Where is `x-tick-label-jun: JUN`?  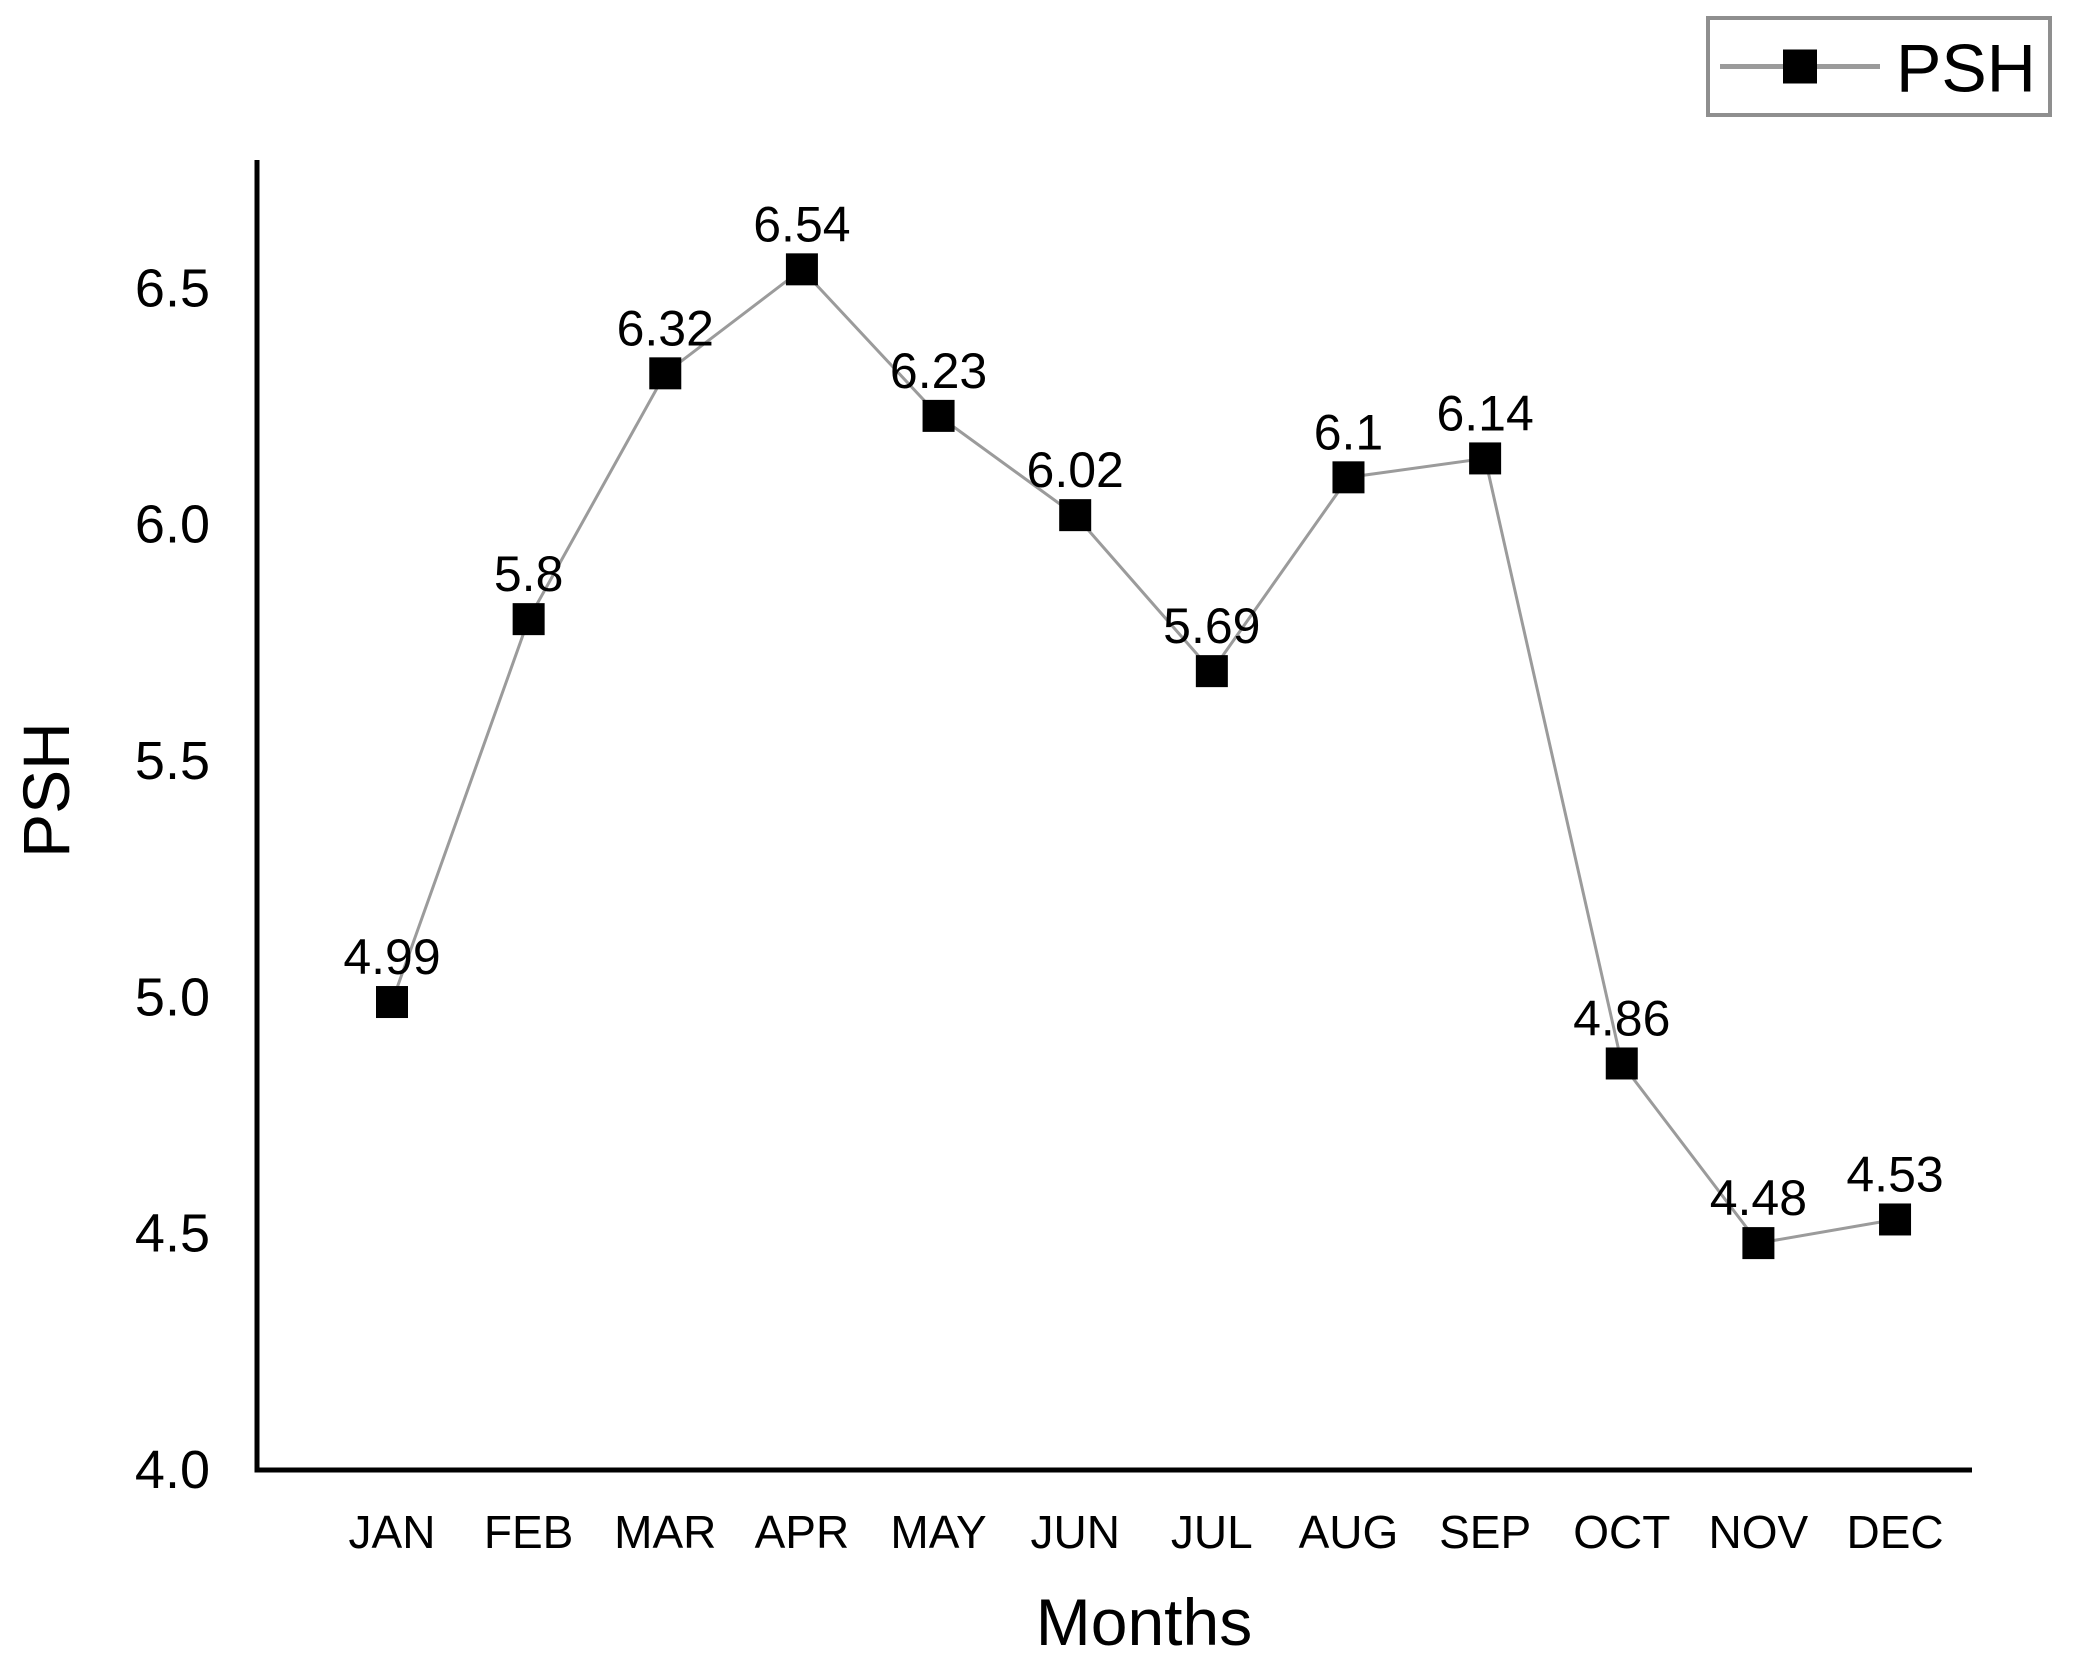
x-tick-label-jun: JUN is located at coordinates (1074, 1532).